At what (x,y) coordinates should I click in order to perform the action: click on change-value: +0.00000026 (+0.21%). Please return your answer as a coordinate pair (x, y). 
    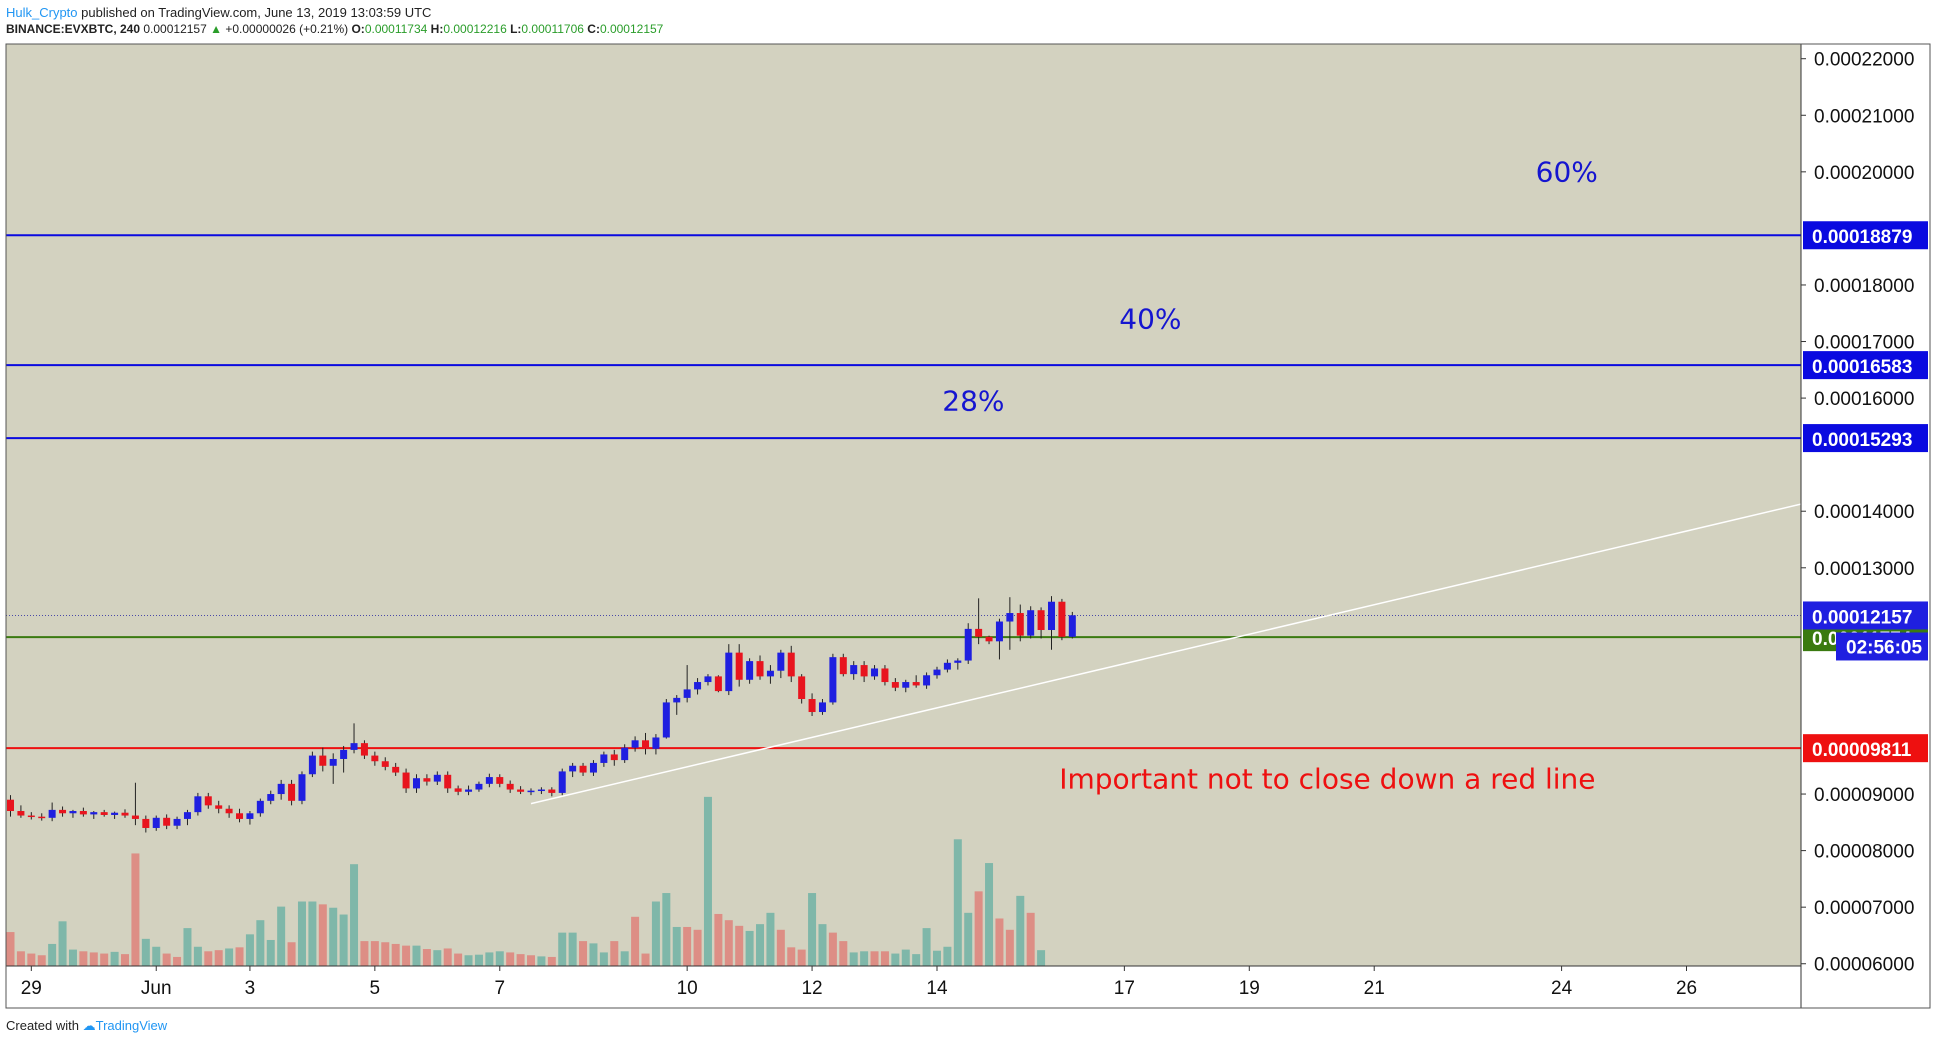
    Looking at the image, I should click on (287, 29).